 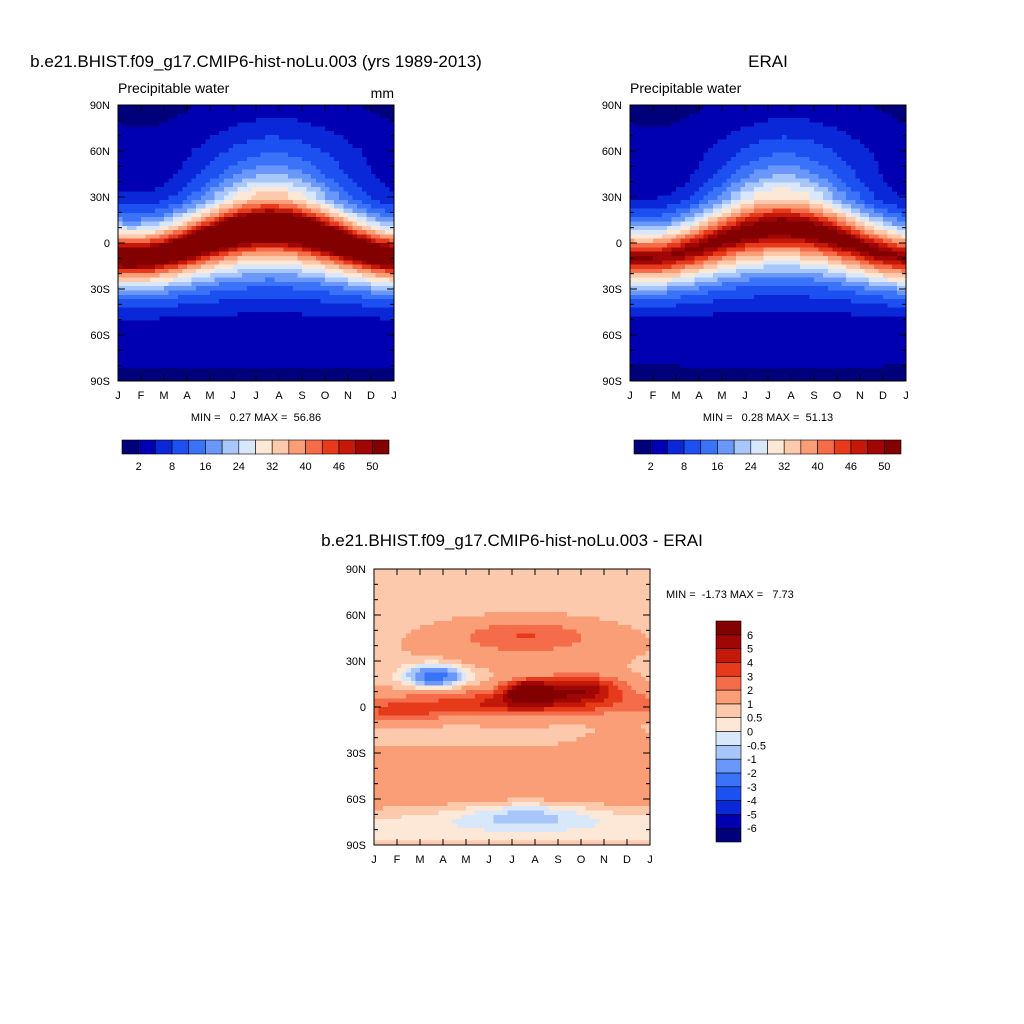 I want to click on colorbar-swatch, so click(x=197, y=447).